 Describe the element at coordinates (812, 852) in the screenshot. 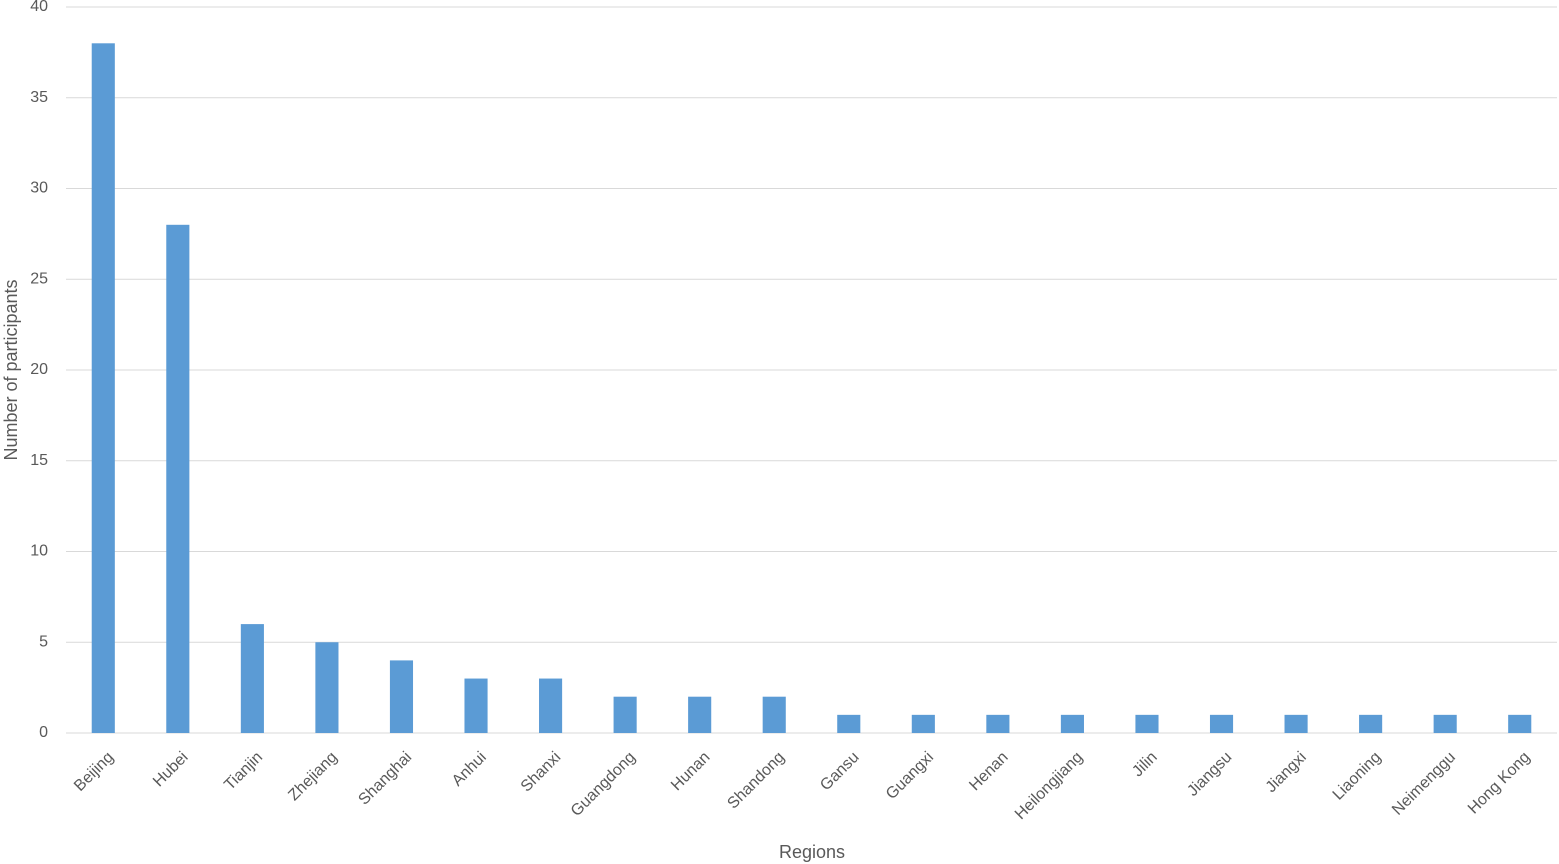

I see `x-axis-title: Regions` at that location.